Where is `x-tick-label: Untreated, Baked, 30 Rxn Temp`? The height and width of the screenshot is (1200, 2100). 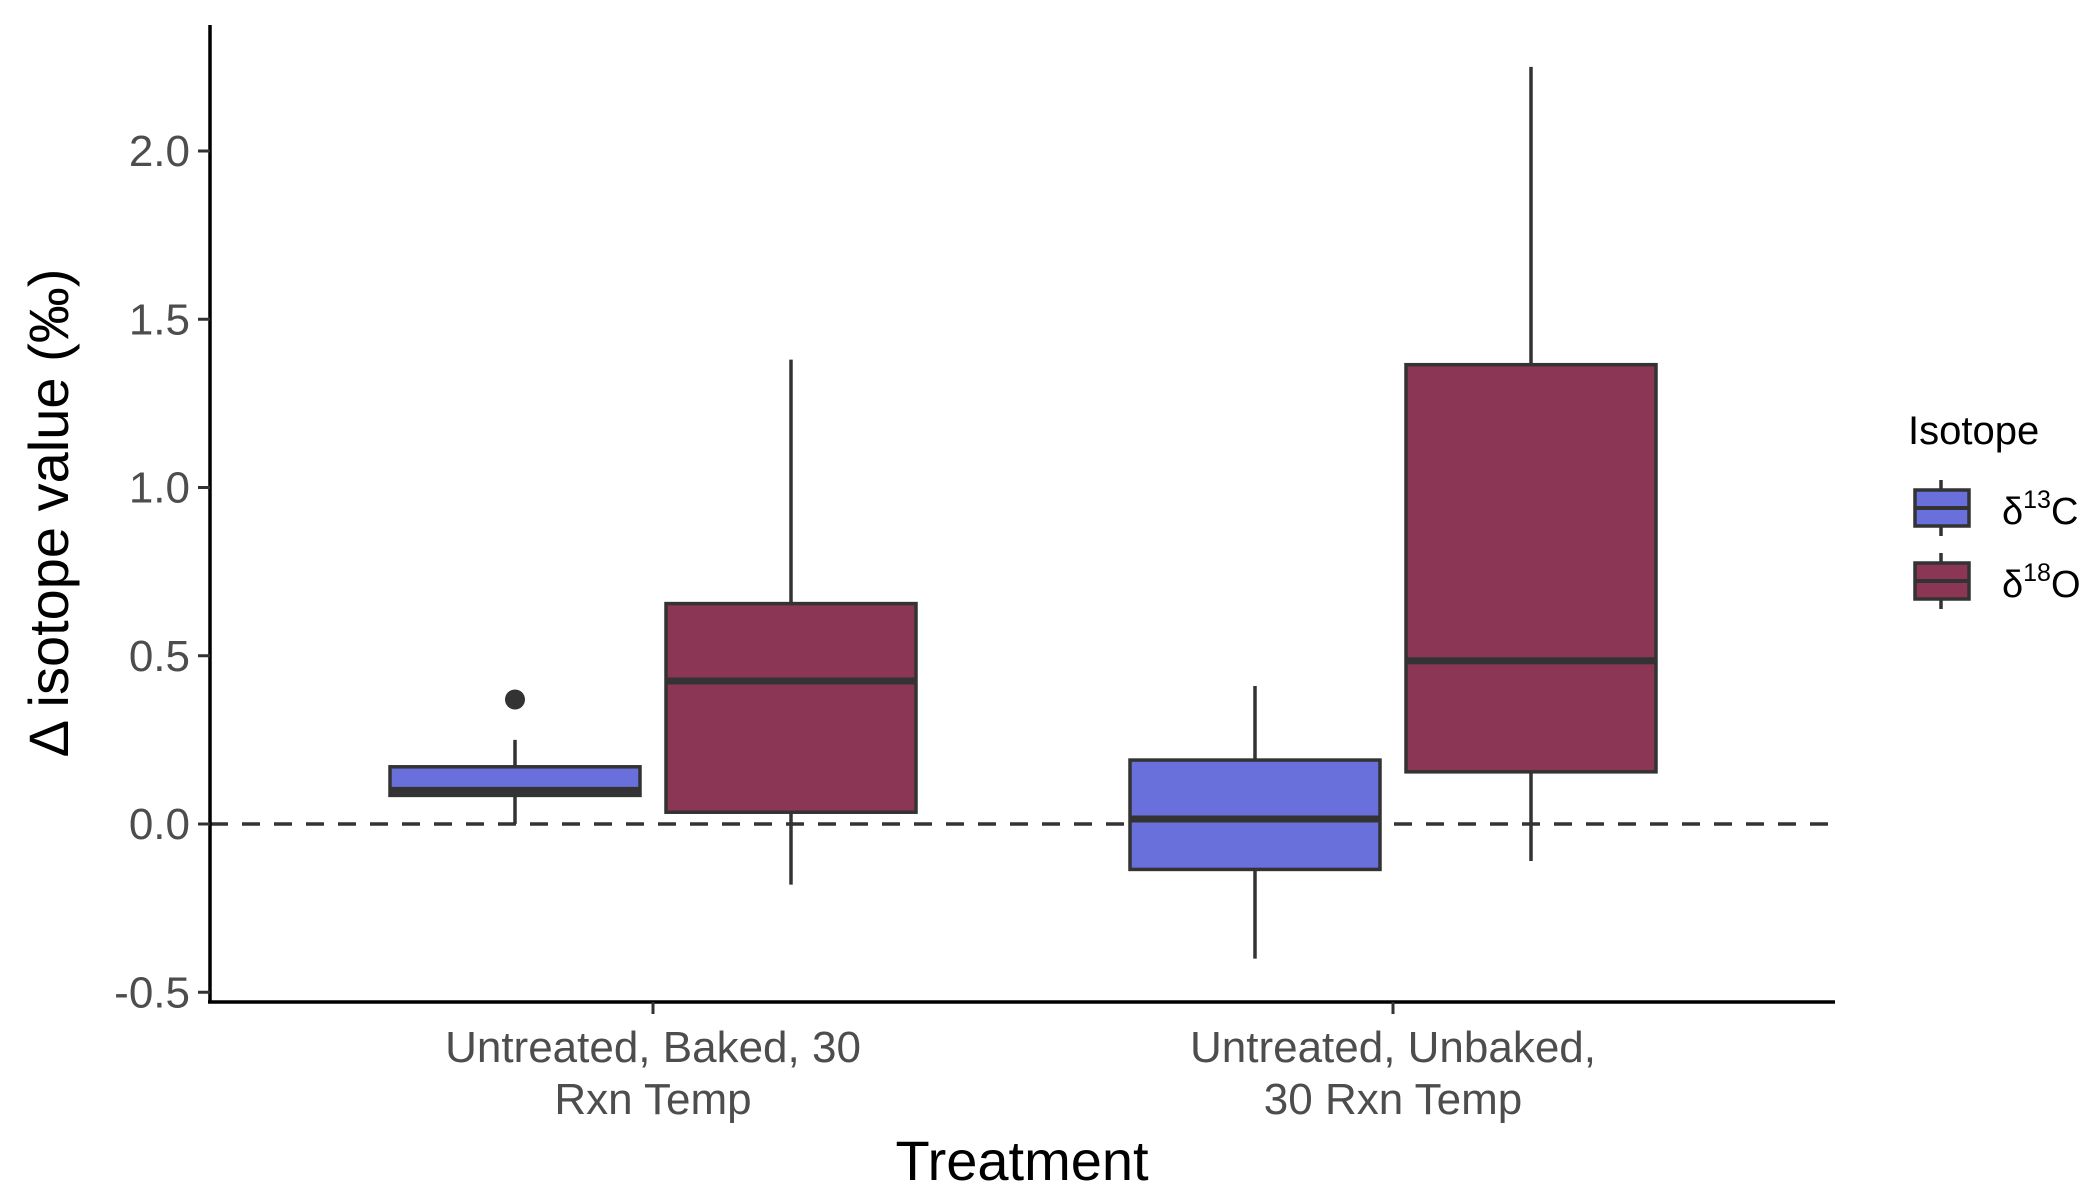 x-tick-label: Untreated, Baked, 30 Rxn Temp is located at coordinates (653, 1073).